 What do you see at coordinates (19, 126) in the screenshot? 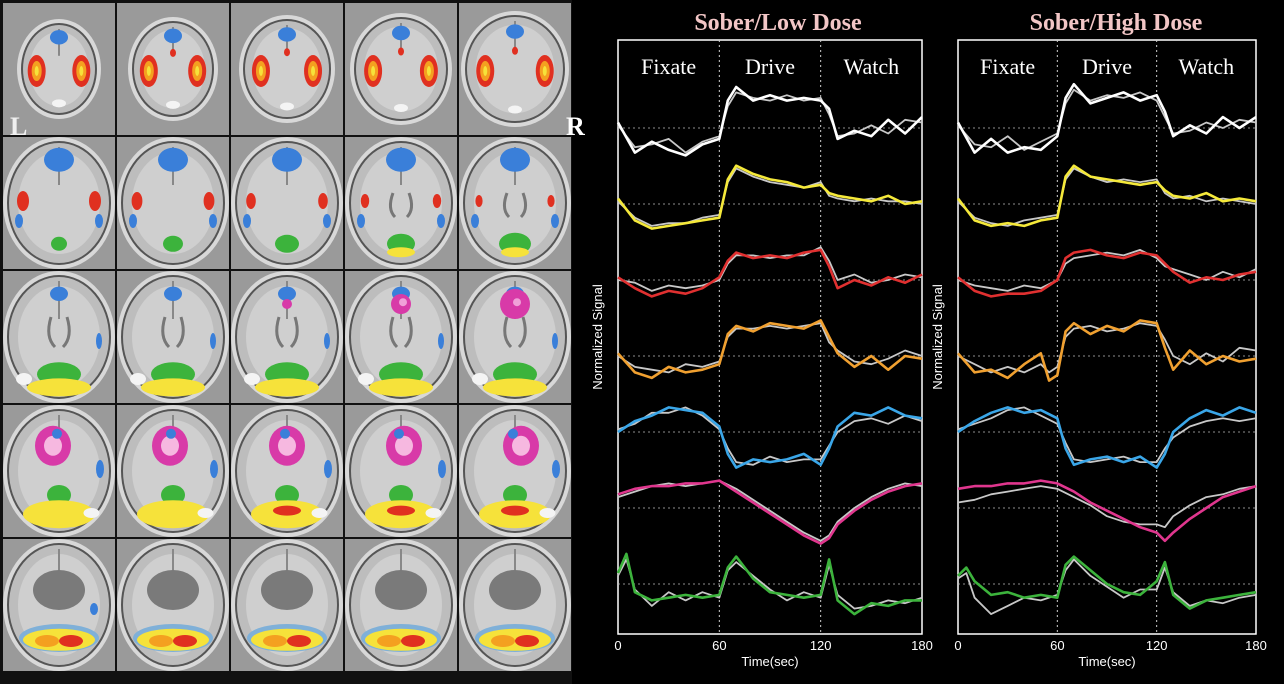
I see `left-hemisphere-label: L` at bounding box center [19, 126].